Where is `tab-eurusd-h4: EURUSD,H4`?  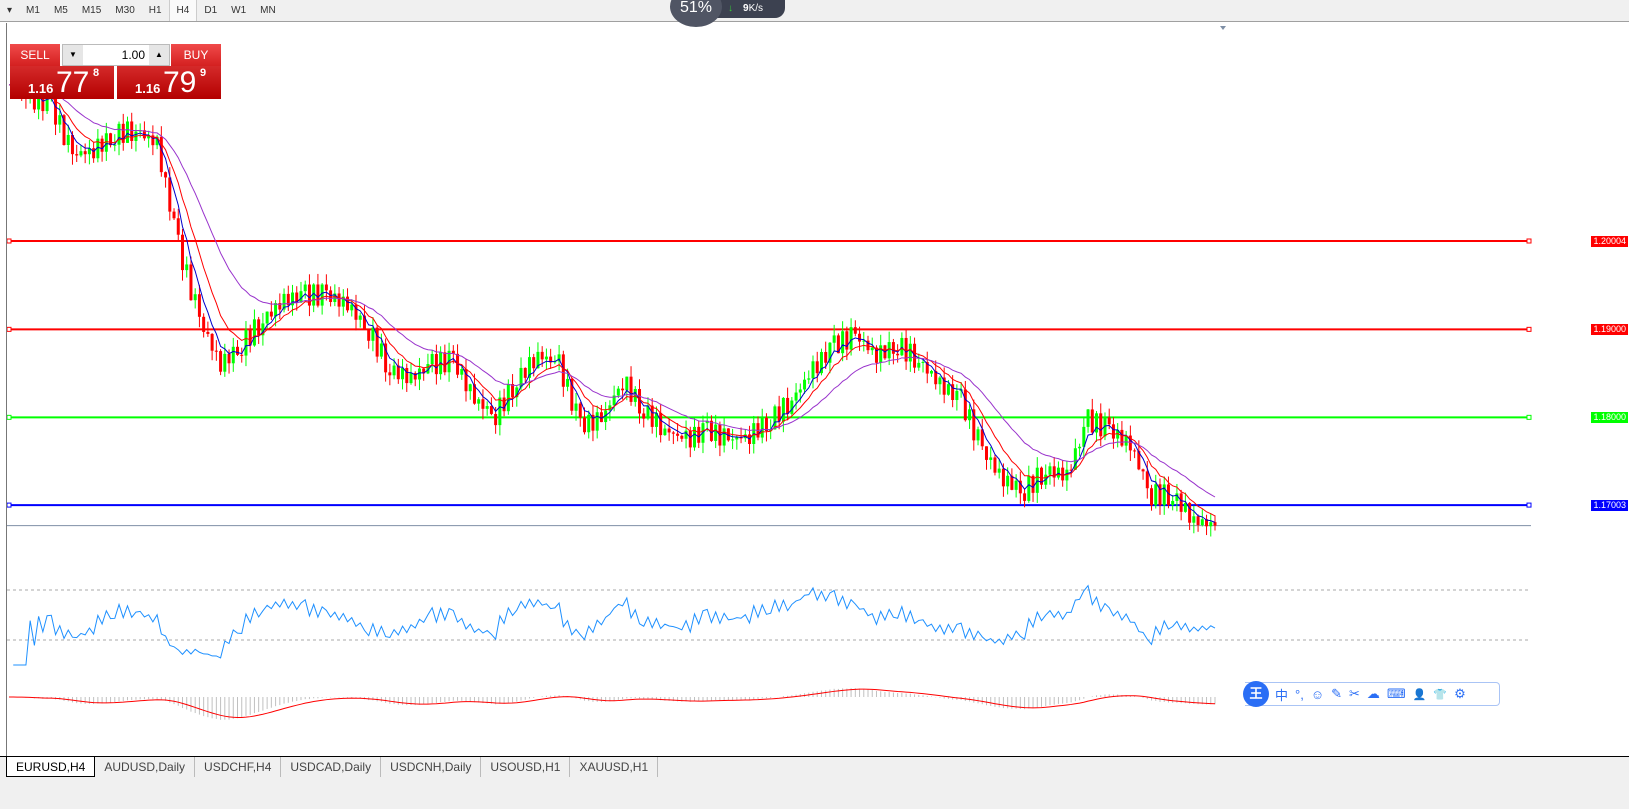
tab-eurusd-h4: EURUSD,H4 is located at coordinates (51, 767).